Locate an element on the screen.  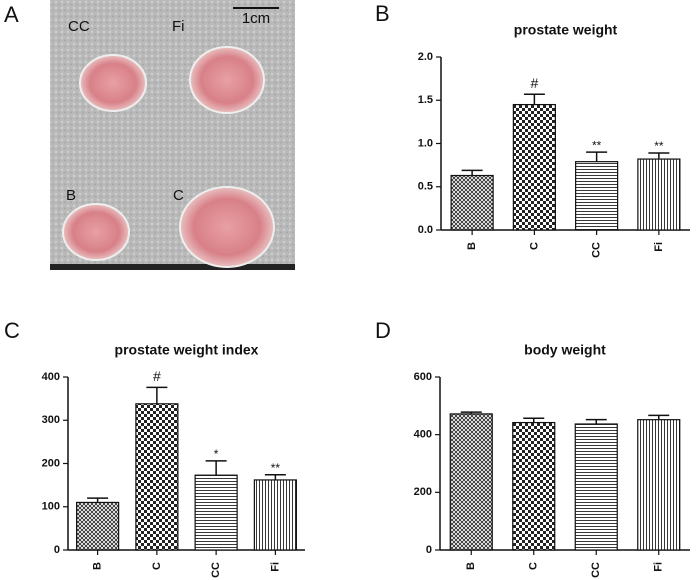
y-tick-label: 300 is located at coordinates (51, 420).